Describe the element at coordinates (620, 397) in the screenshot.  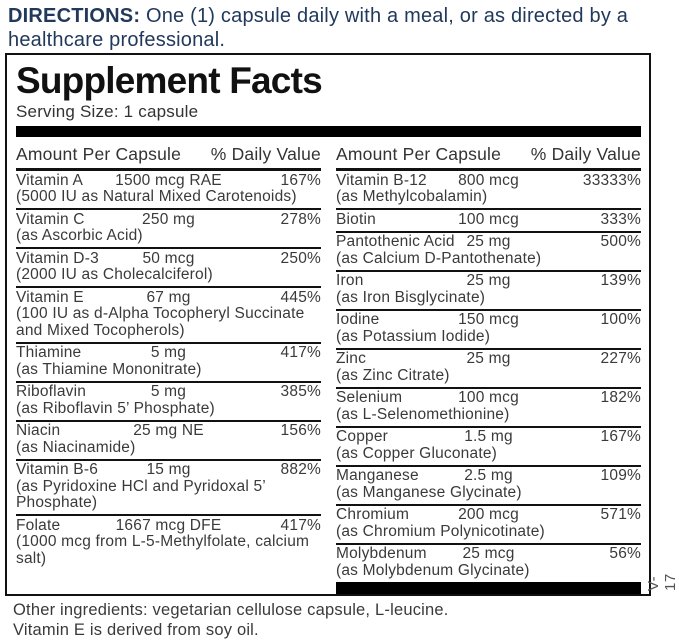
I see `nutrient-daily-value: 182%` at that location.